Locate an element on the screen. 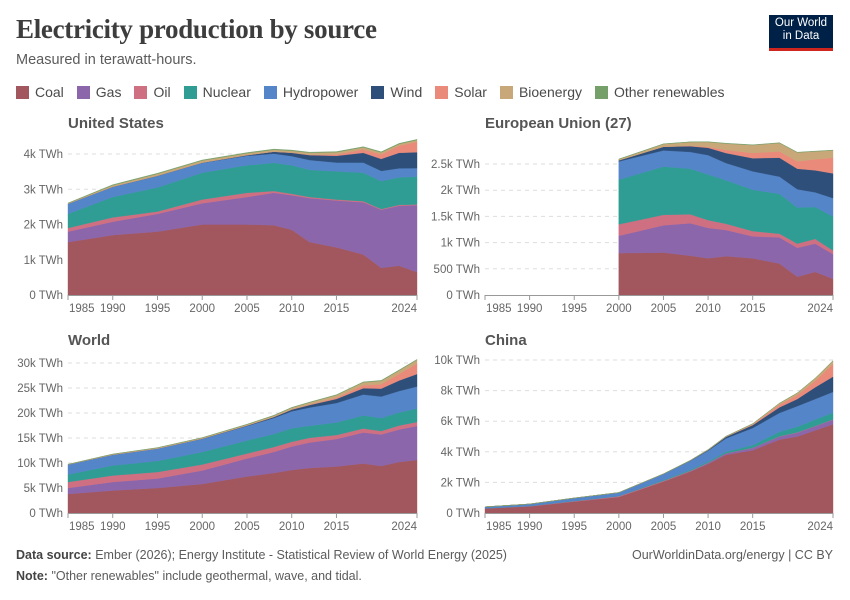 Image resolution: width=850 pixels, height=600 pixels. note-label: Note: is located at coordinates (32, 576).